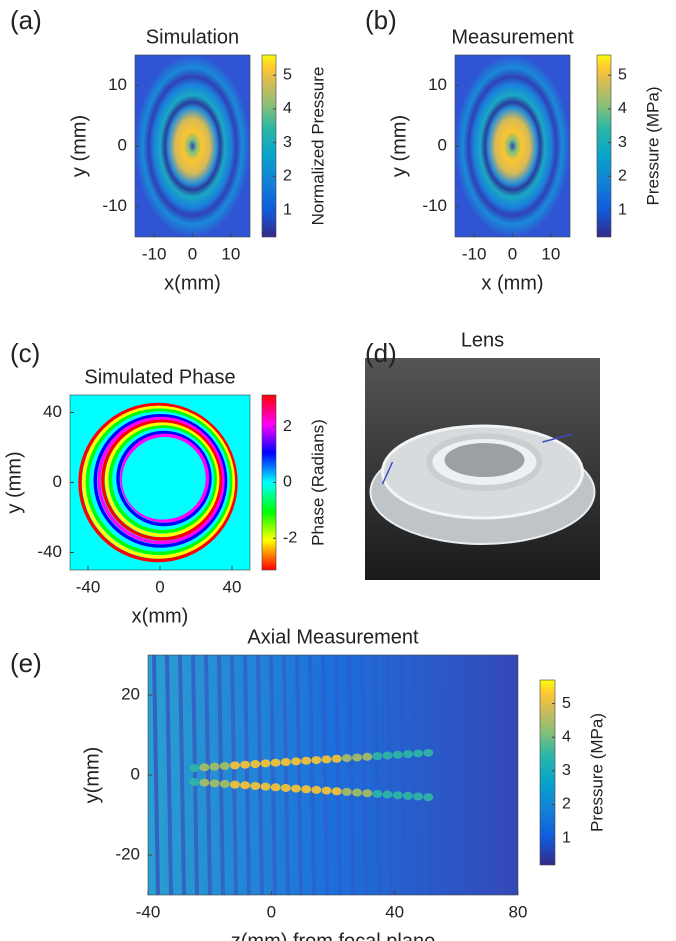 The image size is (676, 941). Describe the element at coordinates (381, 20) in the screenshot. I see `panel-label: (b)` at that location.